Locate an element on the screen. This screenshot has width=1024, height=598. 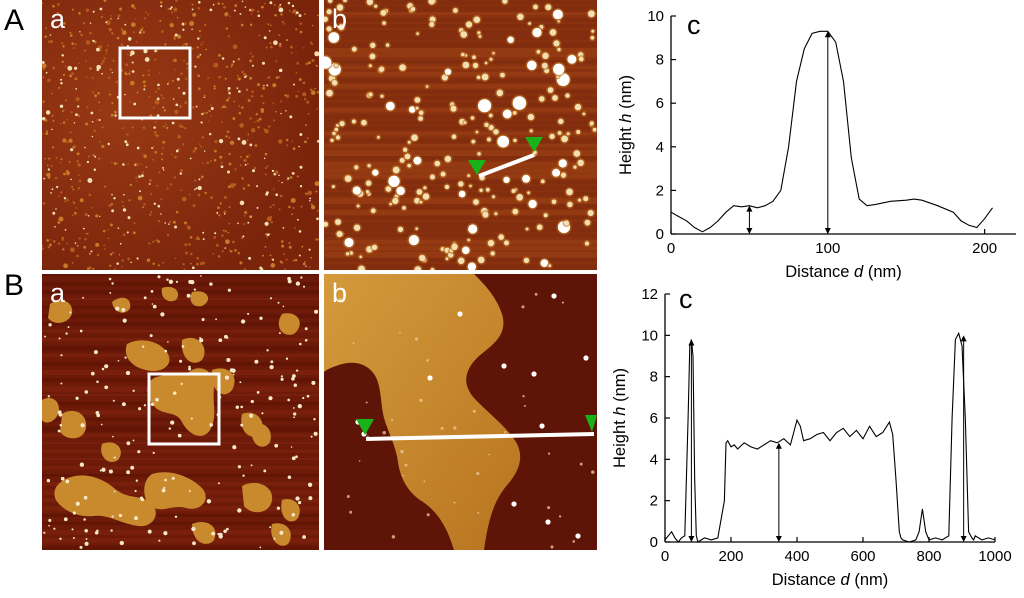
zoom-box-b is located at coordinates (184, 409).